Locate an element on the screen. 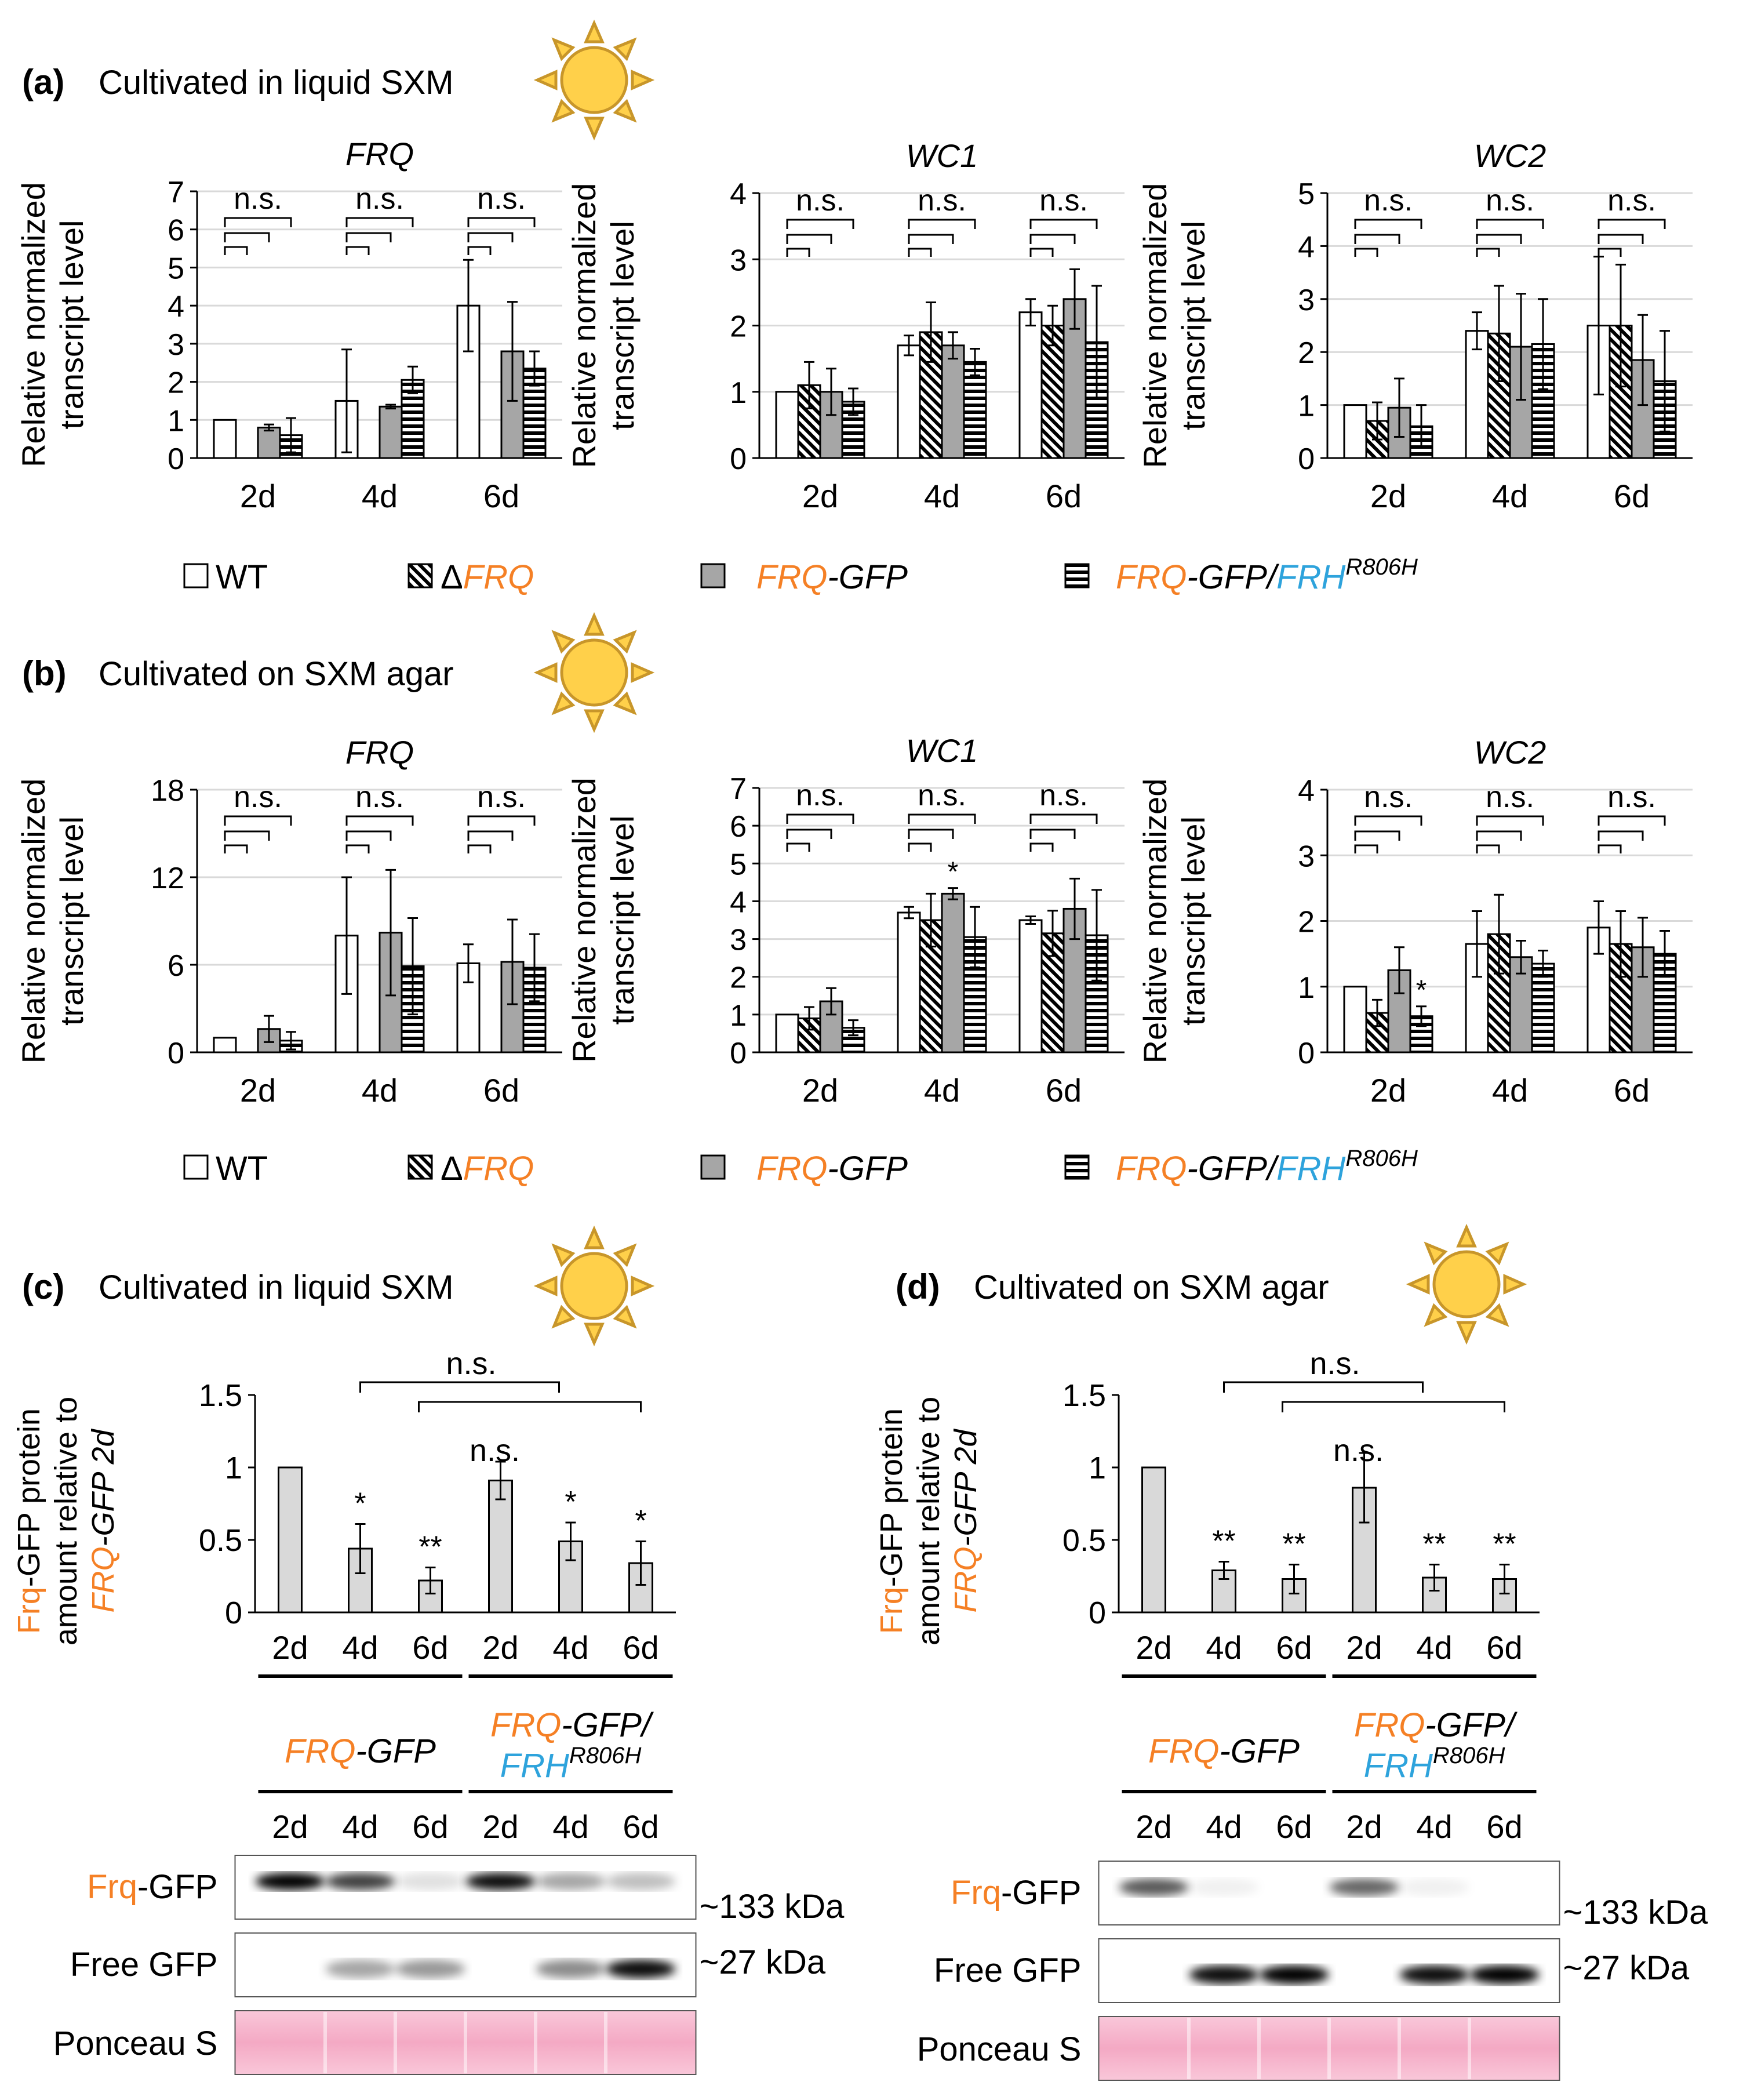 This screenshot has height=2100, width=1743. legend-gene: FRQ is located at coordinates (499, 577).